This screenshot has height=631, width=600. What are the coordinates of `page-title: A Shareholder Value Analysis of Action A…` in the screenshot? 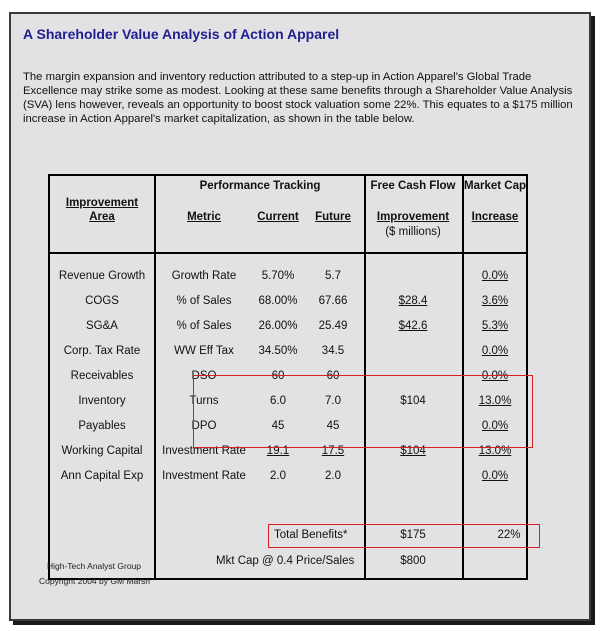 It's located at (181, 34).